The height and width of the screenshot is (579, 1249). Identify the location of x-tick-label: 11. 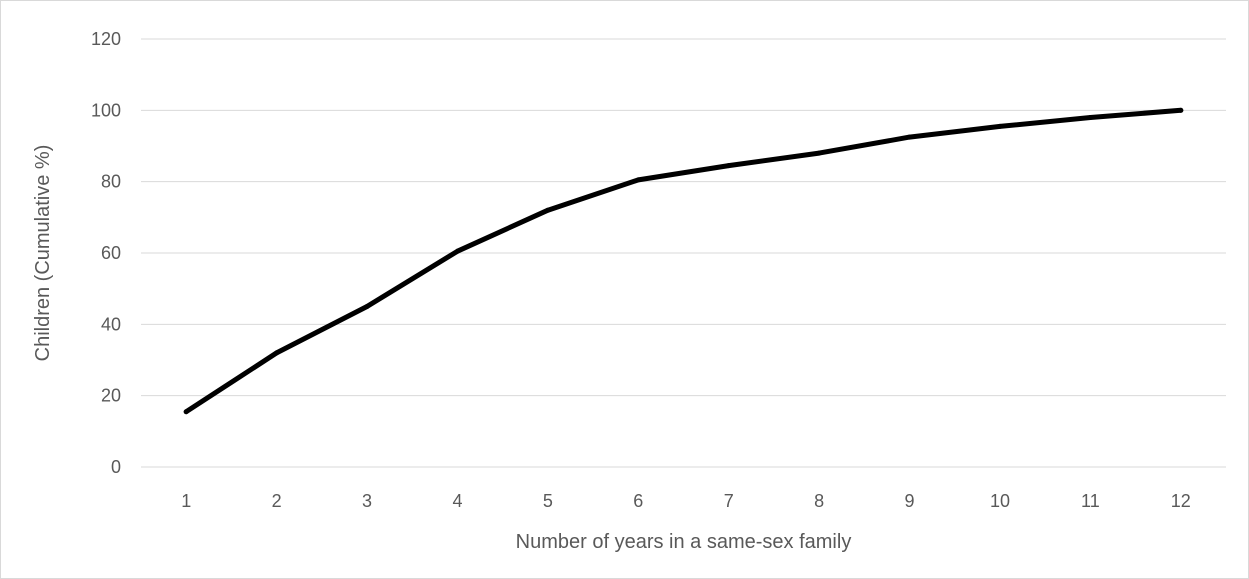
(1090, 501).